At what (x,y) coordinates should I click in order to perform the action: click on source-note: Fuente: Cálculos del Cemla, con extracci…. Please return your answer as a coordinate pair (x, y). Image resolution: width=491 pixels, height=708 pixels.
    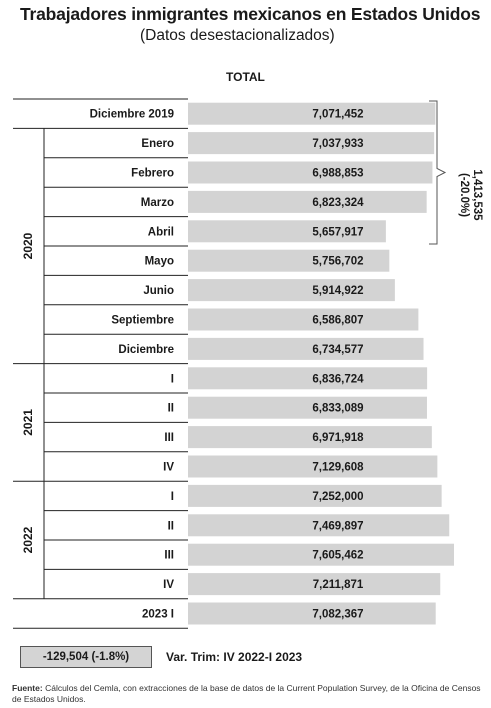
    Looking at the image, I should click on (247, 694).